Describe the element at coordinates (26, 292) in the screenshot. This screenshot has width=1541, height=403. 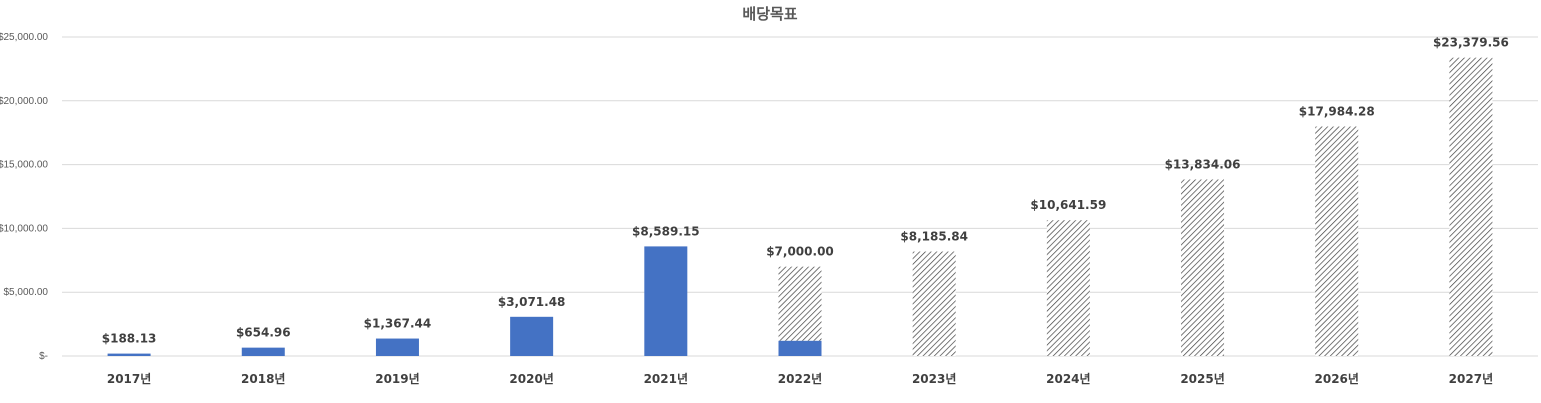
I see `y-tick-label: $5,000.00` at that location.